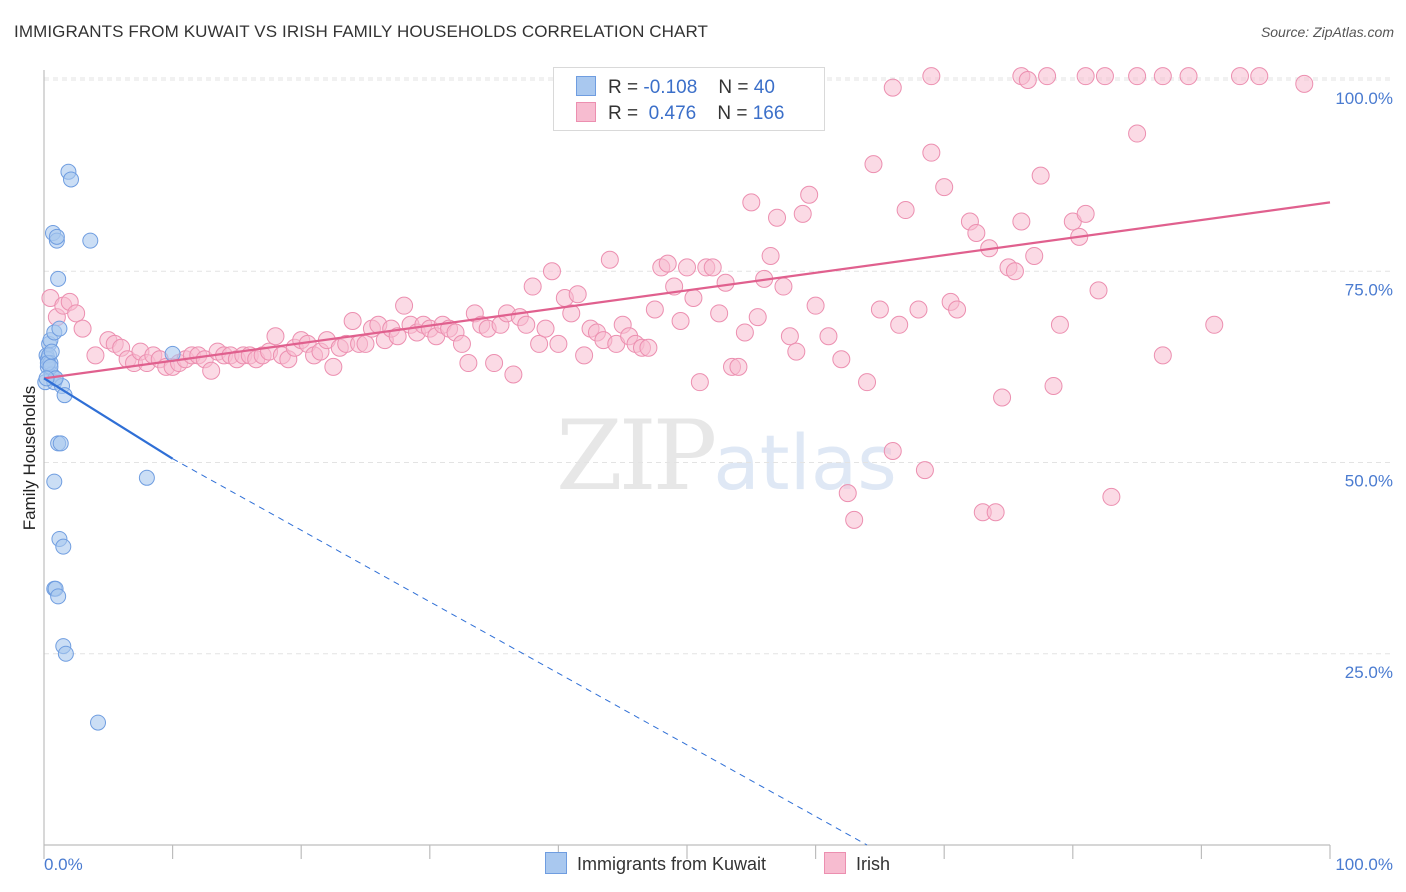 Image resolution: width=1406 pixels, height=892 pixels. I want to click on legend-n-value-irish: 166, so click(768, 113).